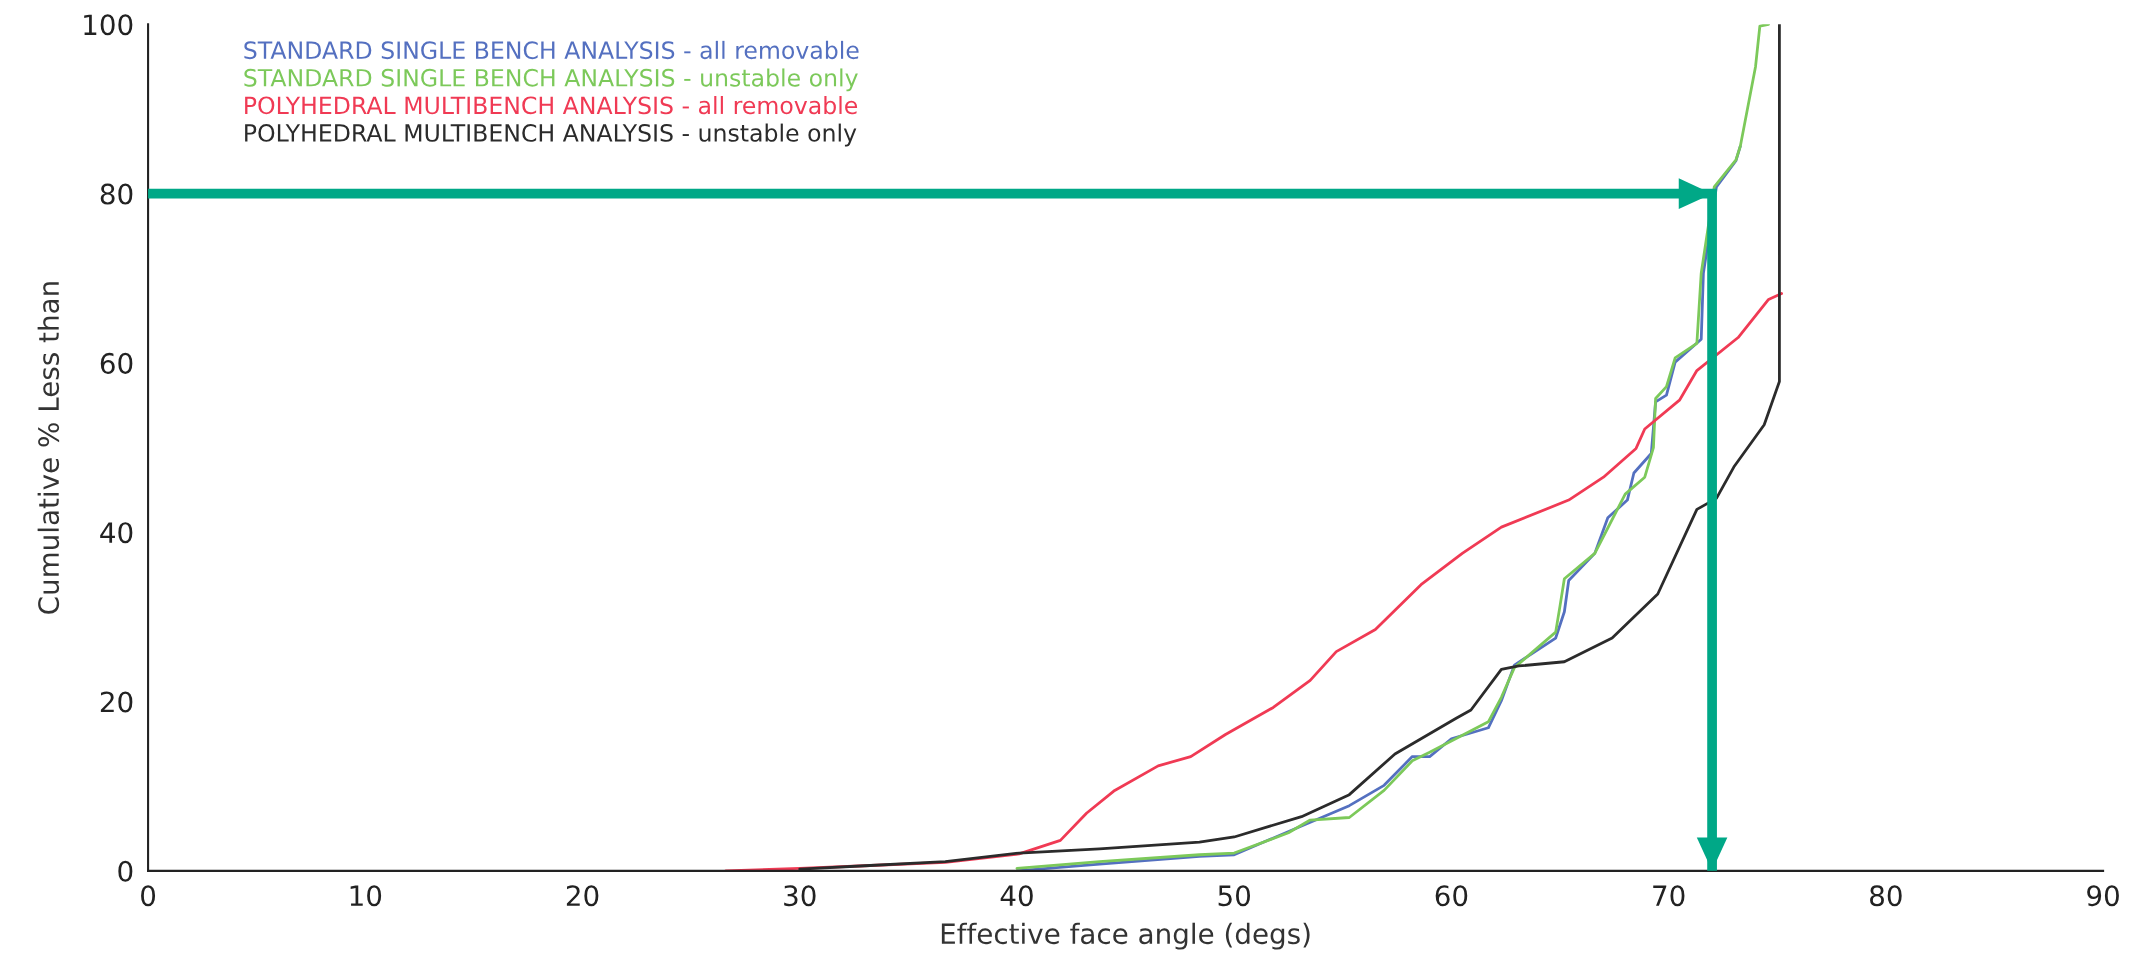 The image size is (2146, 973). Describe the element at coordinates (551, 135) in the screenshot. I see `text: POLYHEDRAL MULTIBENCH ANALYSIS - unstable only` at that location.